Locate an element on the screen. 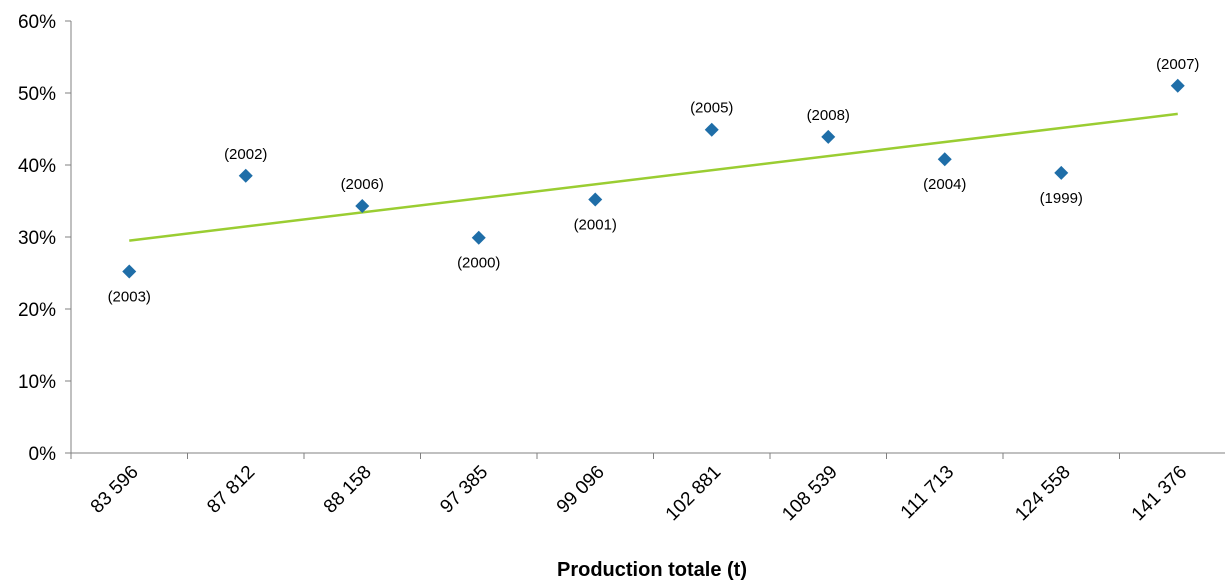 This screenshot has width=1225, height=584. data-point-label: (2001) is located at coordinates (595, 225).